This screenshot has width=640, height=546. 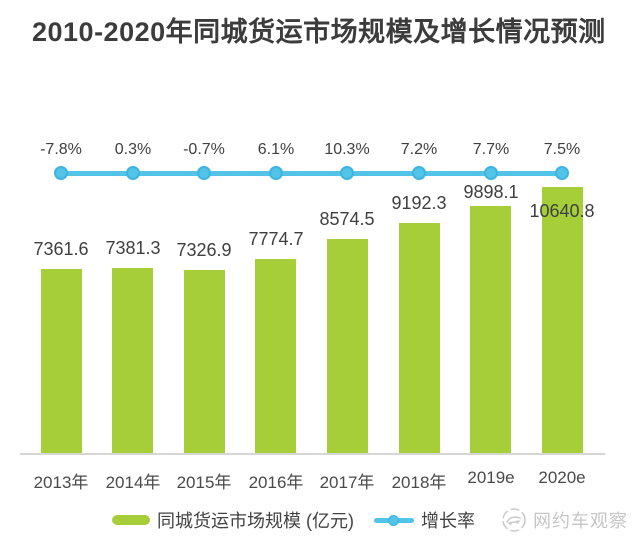 I want to click on bar-value-label: 7381.3, so click(x=133, y=248).